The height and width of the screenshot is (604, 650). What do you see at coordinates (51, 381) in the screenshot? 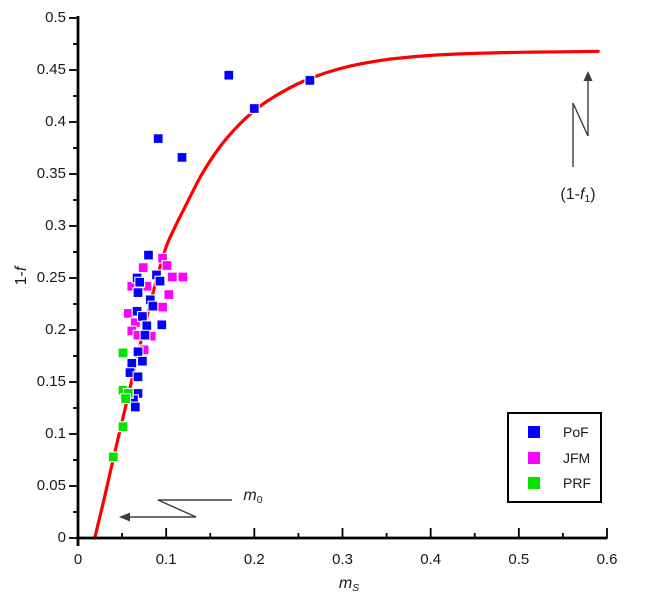
I see `y-tick-label: 0.15` at bounding box center [51, 381].